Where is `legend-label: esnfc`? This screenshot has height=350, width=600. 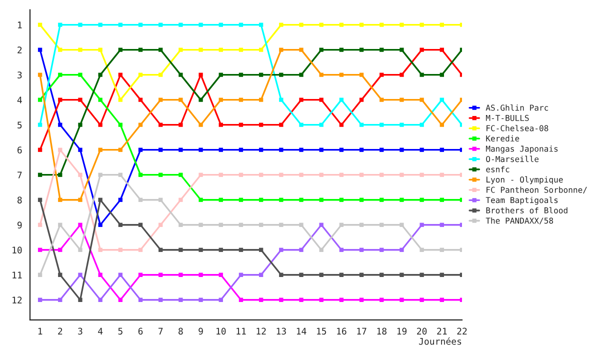 legend-label: esnfc is located at coordinates (498, 169).